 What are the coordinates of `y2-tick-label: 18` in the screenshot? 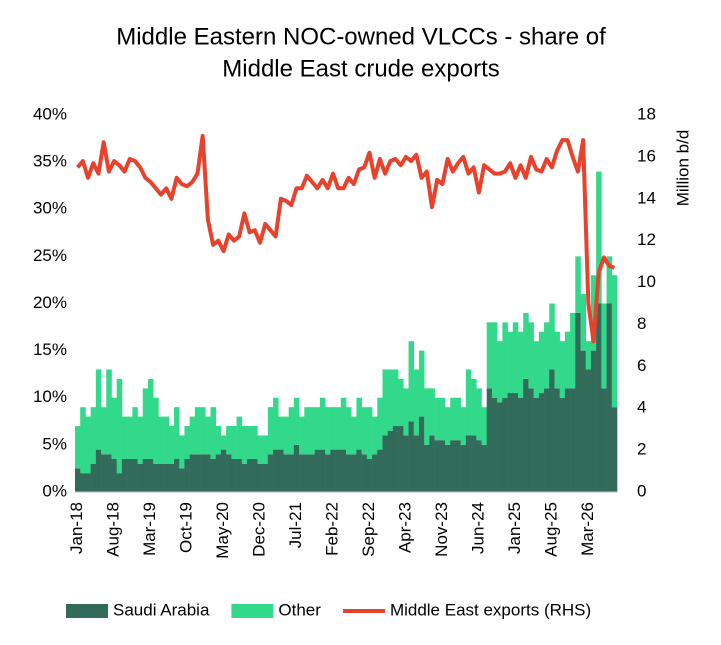 It's located at (646, 113).